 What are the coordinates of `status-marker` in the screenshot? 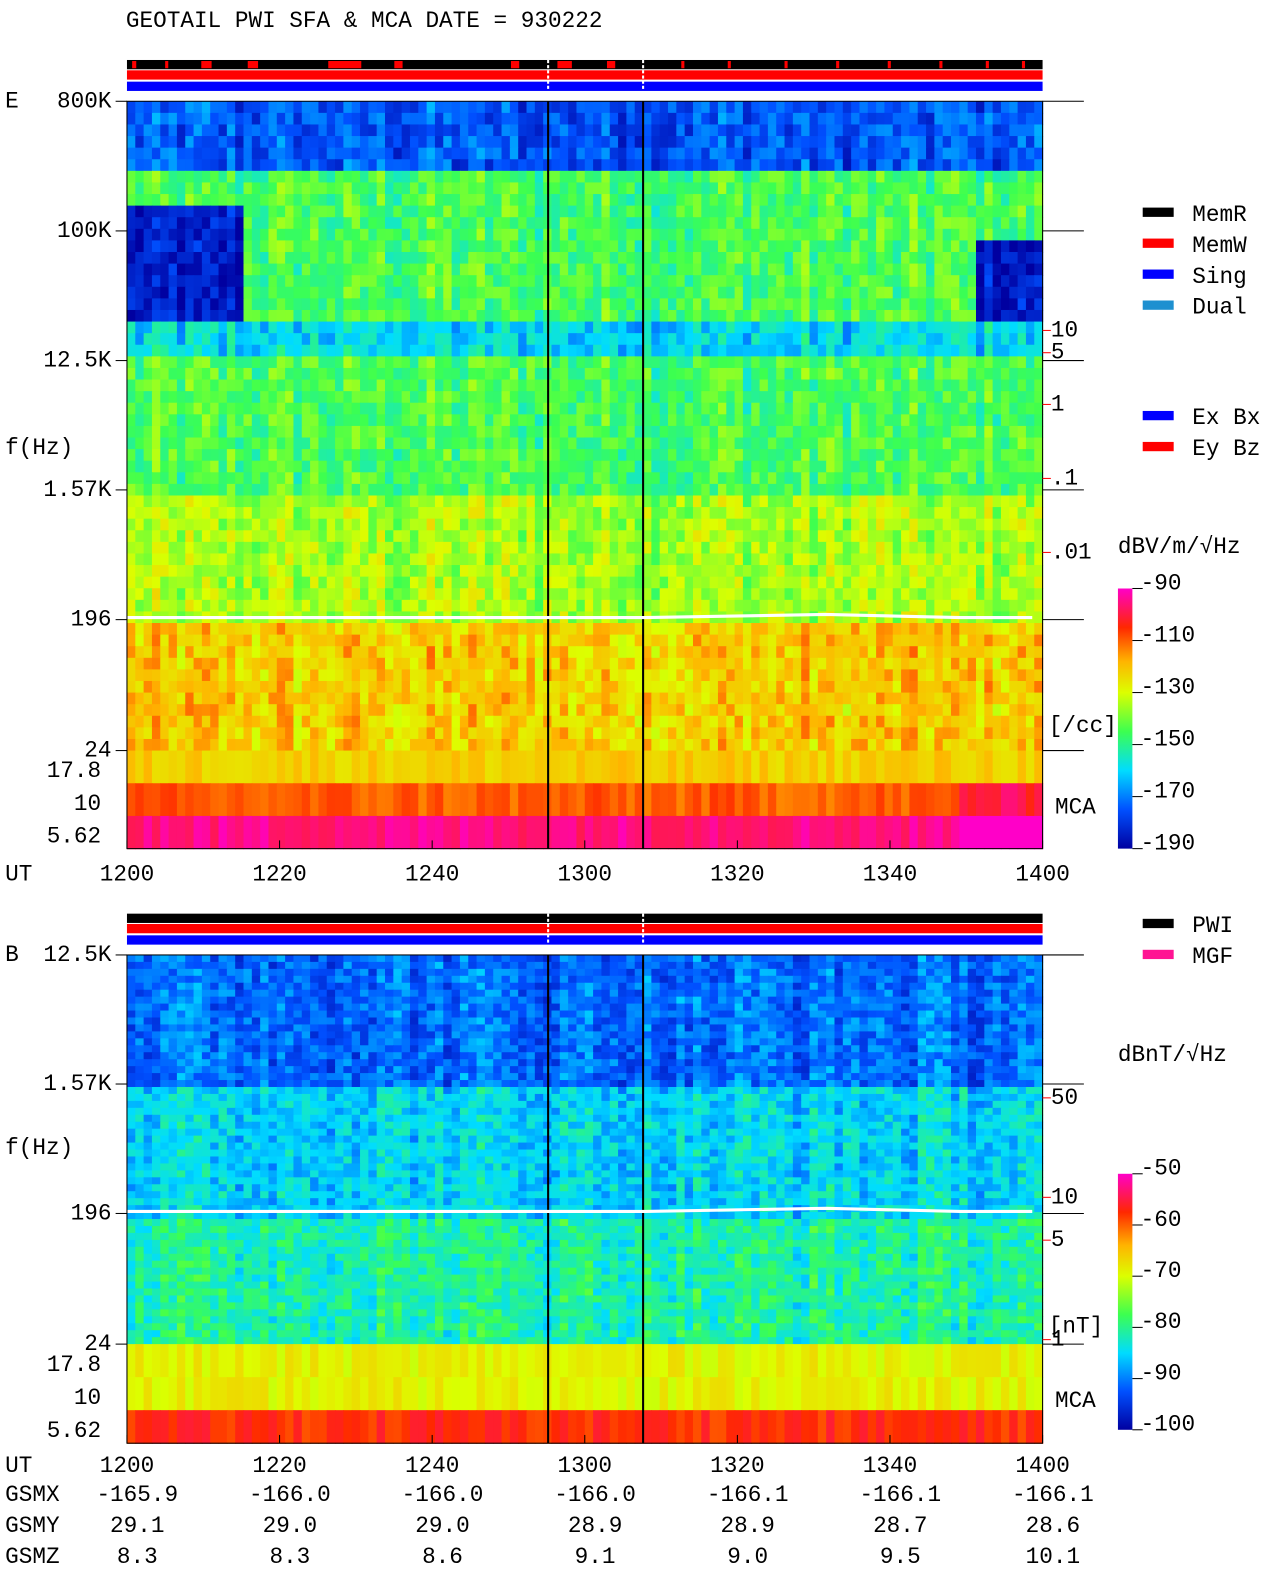 It's located at (683, 65).